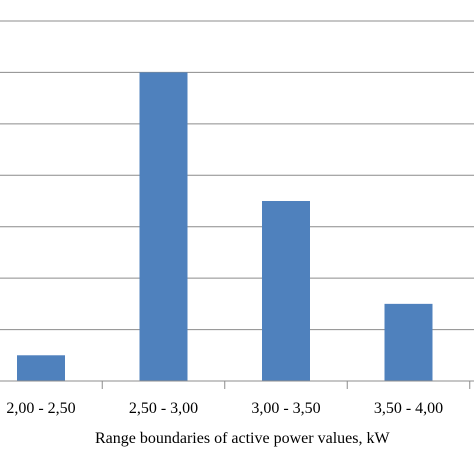  What do you see at coordinates (285, 408) in the screenshot?
I see `x-tick-label: 3,00 - 3,50` at bounding box center [285, 408].